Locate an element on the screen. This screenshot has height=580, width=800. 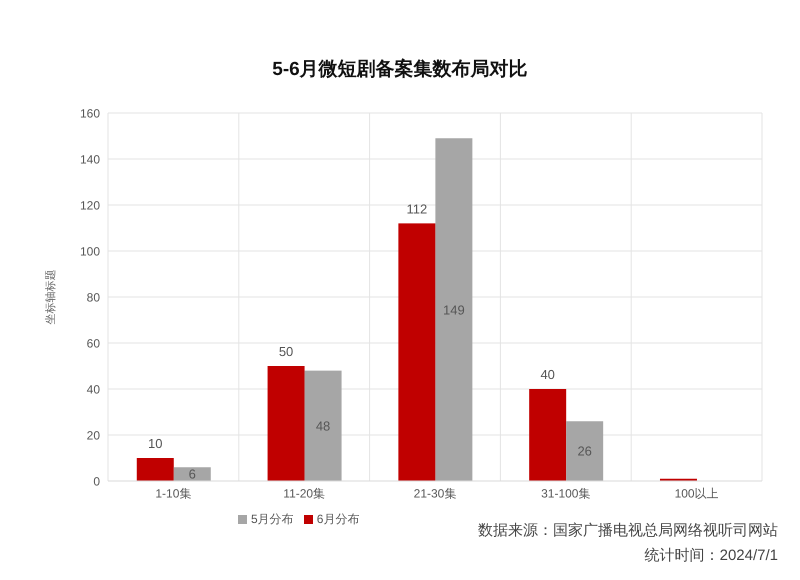
x-tick-label: 31-100集 is located at coordinates (565, 493).